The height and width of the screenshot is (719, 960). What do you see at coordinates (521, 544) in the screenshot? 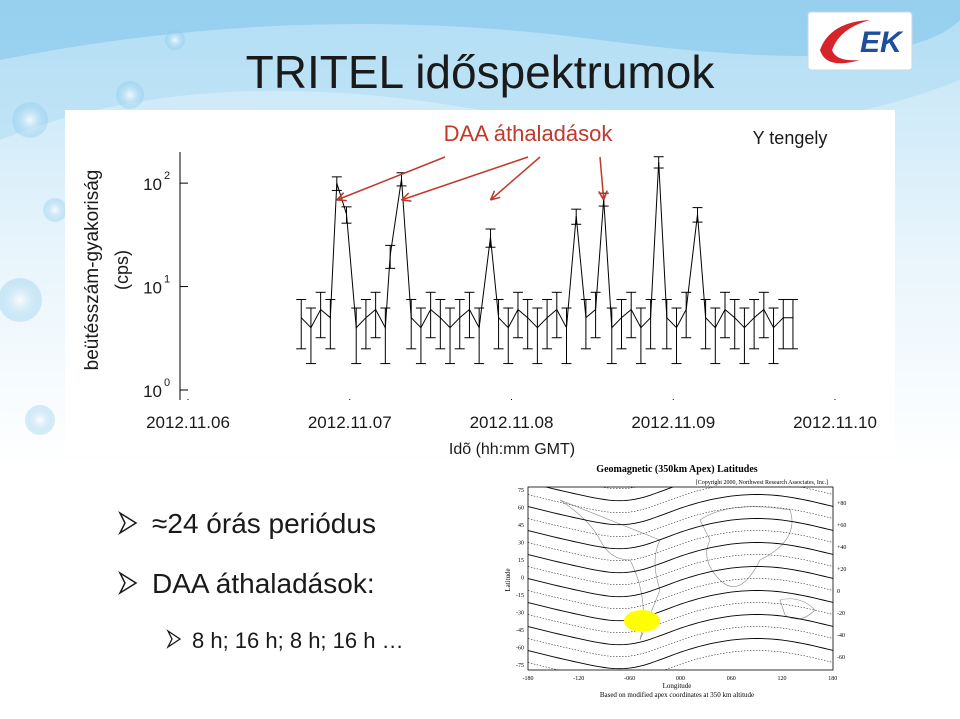
I see `map-lat-label: 30` at bounding box center [521, 544].